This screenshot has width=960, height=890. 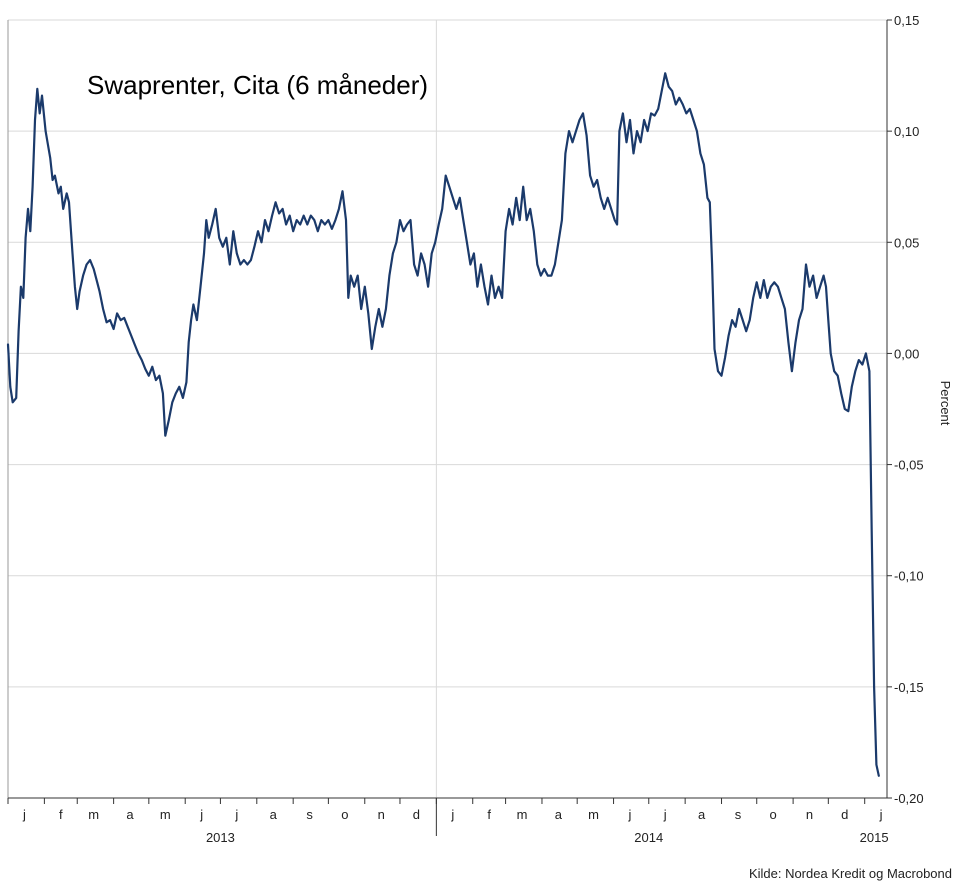 What do you see at coordinates (906, 242) in the screenshot?
I see `y-tick-label: 0,05` at bounding box center [906, 242].